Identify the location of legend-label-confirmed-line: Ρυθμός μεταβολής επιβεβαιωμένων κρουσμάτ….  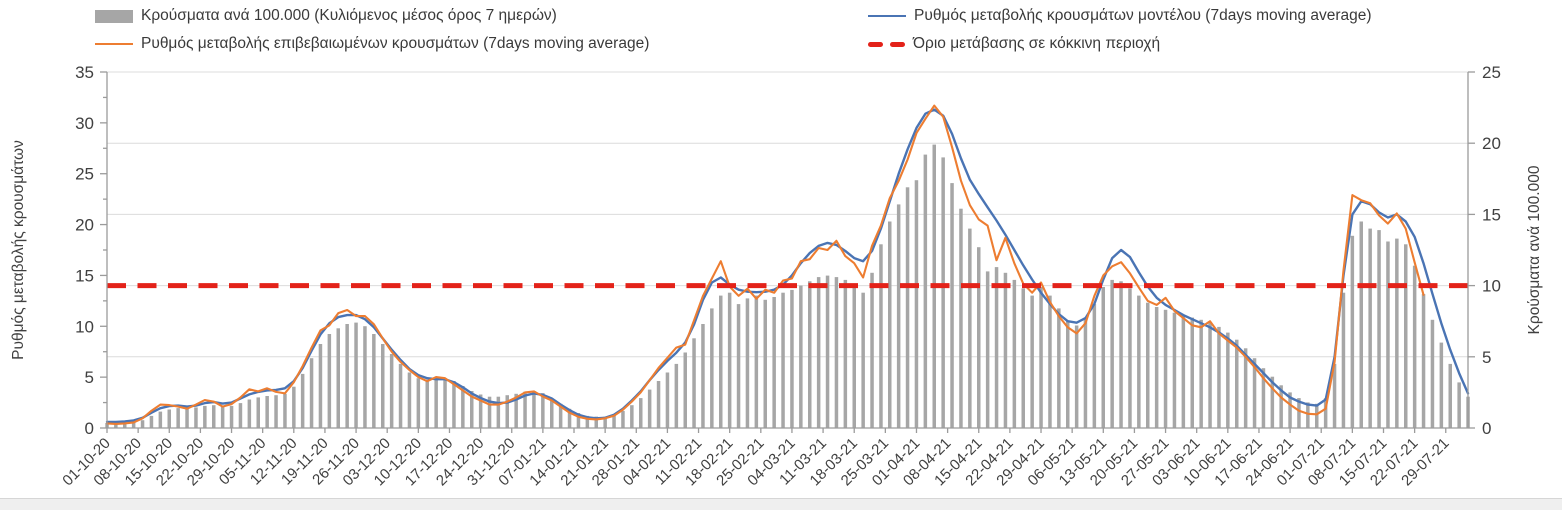
(395, 43).